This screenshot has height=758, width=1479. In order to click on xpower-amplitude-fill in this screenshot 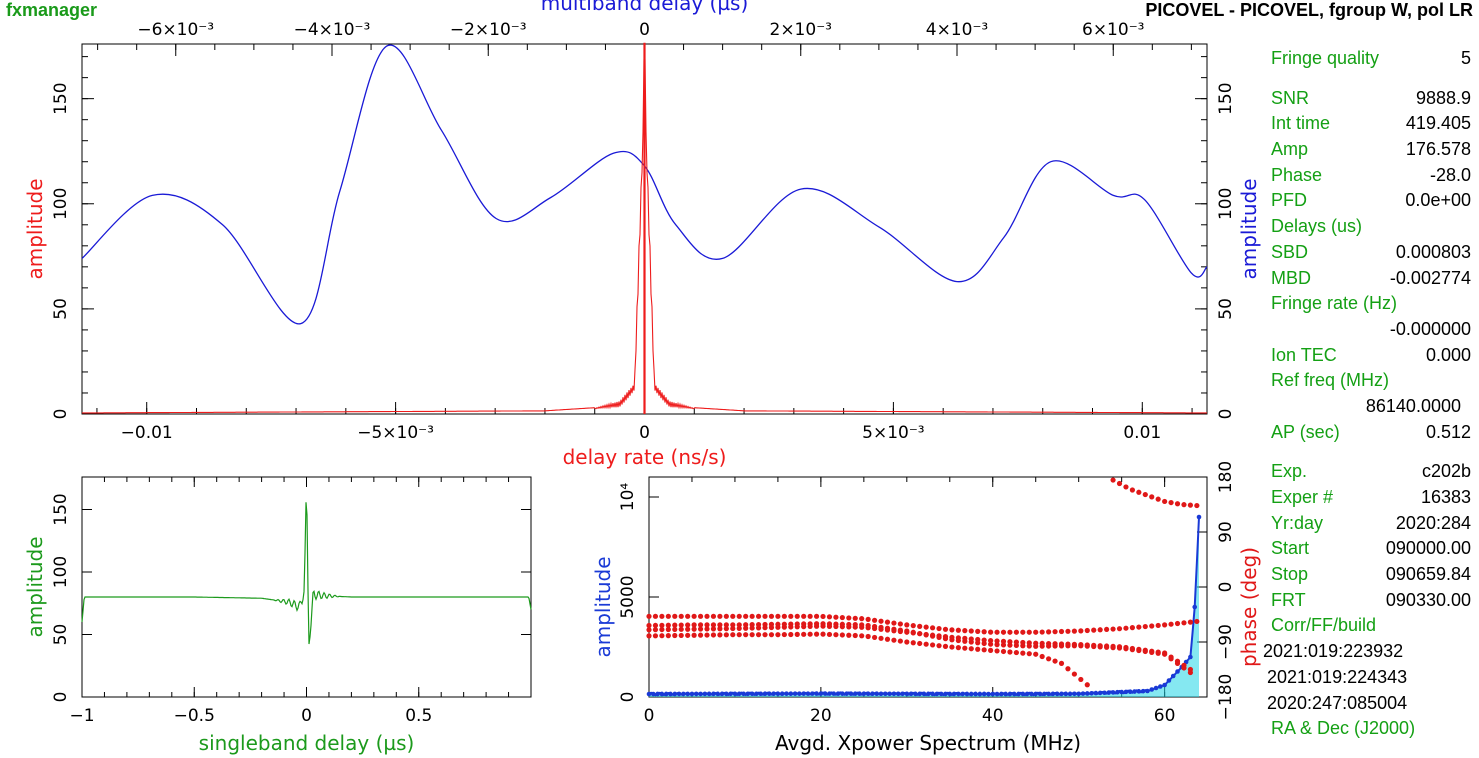, I will do `click(924, 607)`.